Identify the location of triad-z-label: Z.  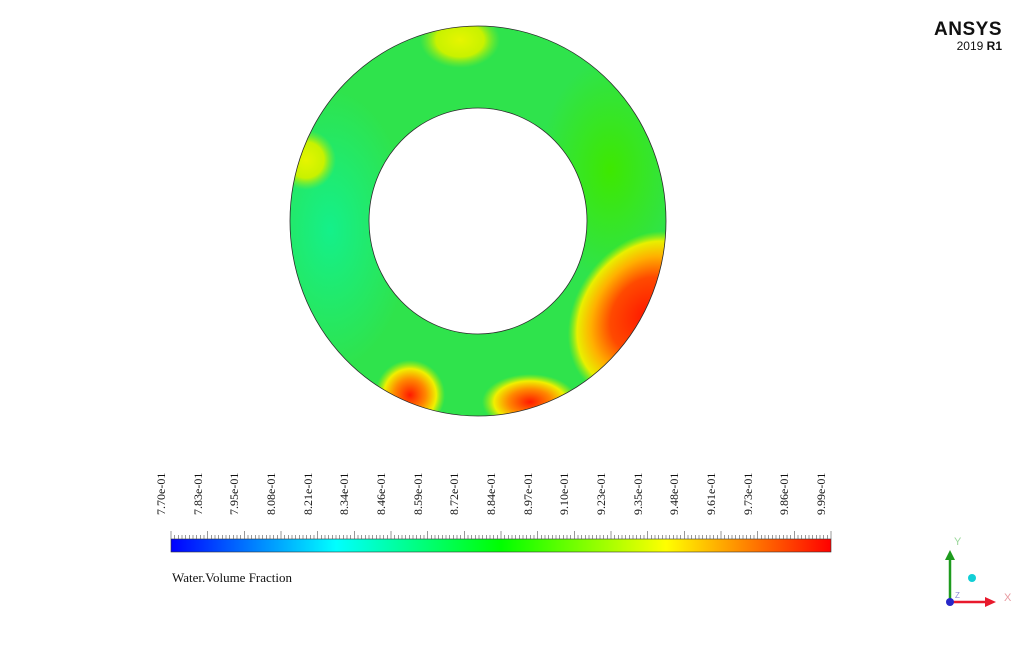
(957, 595).